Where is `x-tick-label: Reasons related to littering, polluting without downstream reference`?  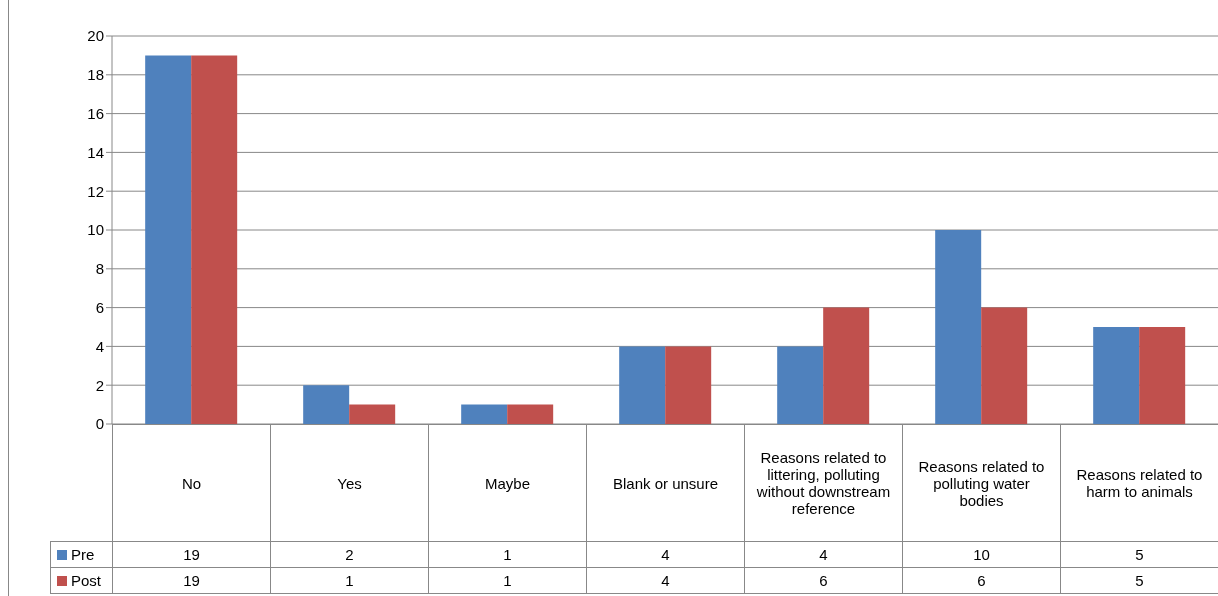 x-tick-label: Reasons related to littering, polluting without downstream reference is located at coordinates (823, 483).